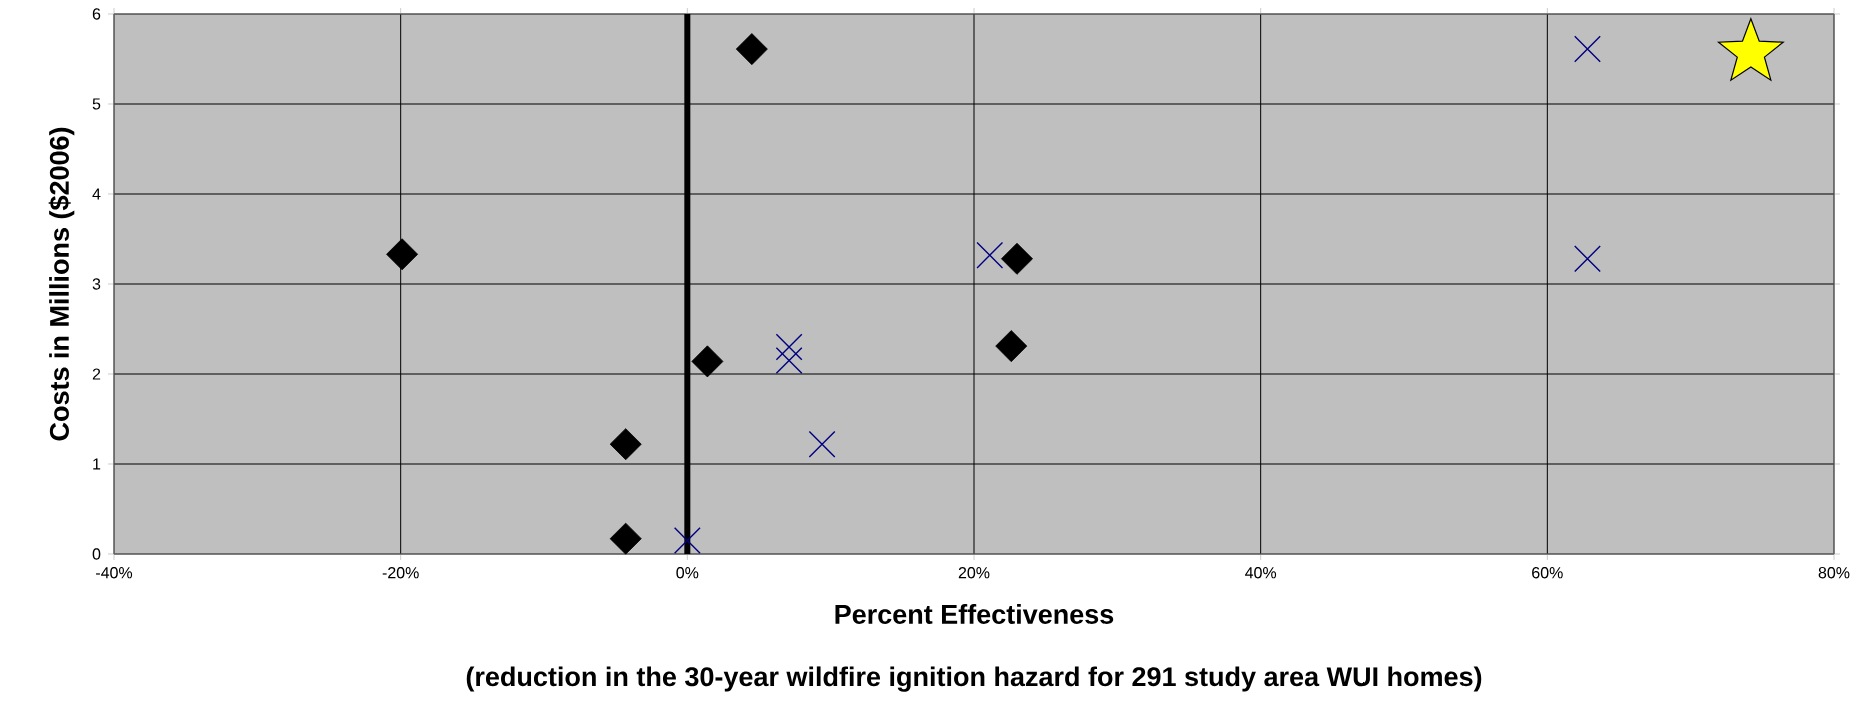 This screenshot has height=710, width=1876. What do you see at coordinates (687, 573) in the screenshot?
I see `x-tick-label: 0%` at bounding box center [687, 573].